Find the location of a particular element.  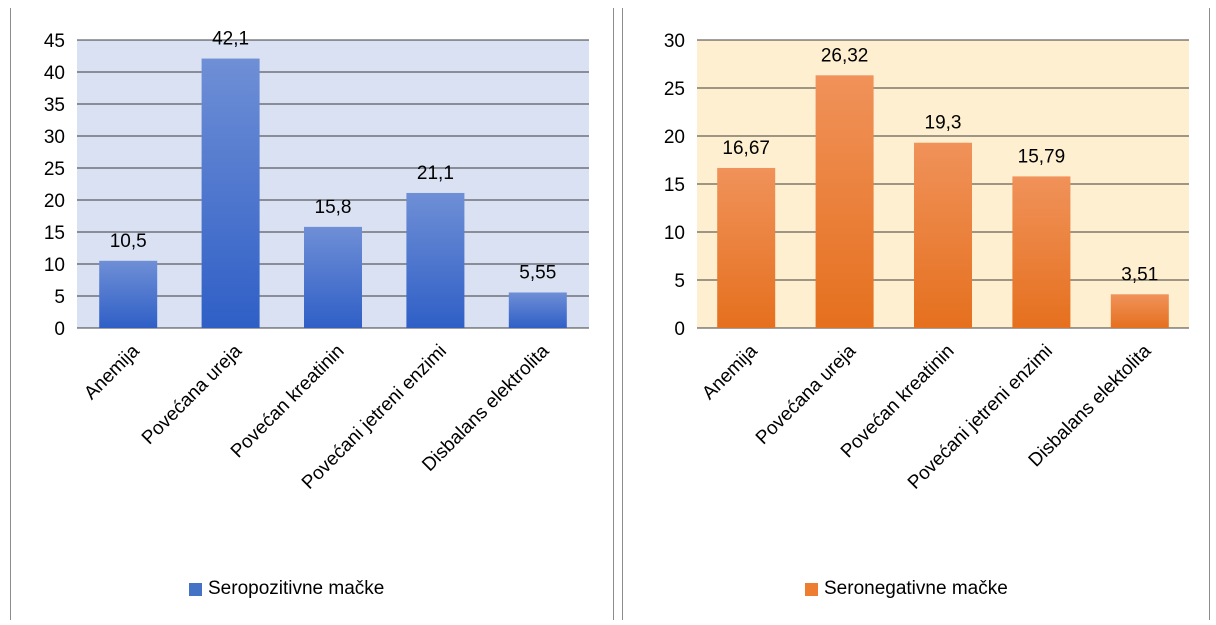

y-tick-label: 35 is located at coordinates (54, 105).